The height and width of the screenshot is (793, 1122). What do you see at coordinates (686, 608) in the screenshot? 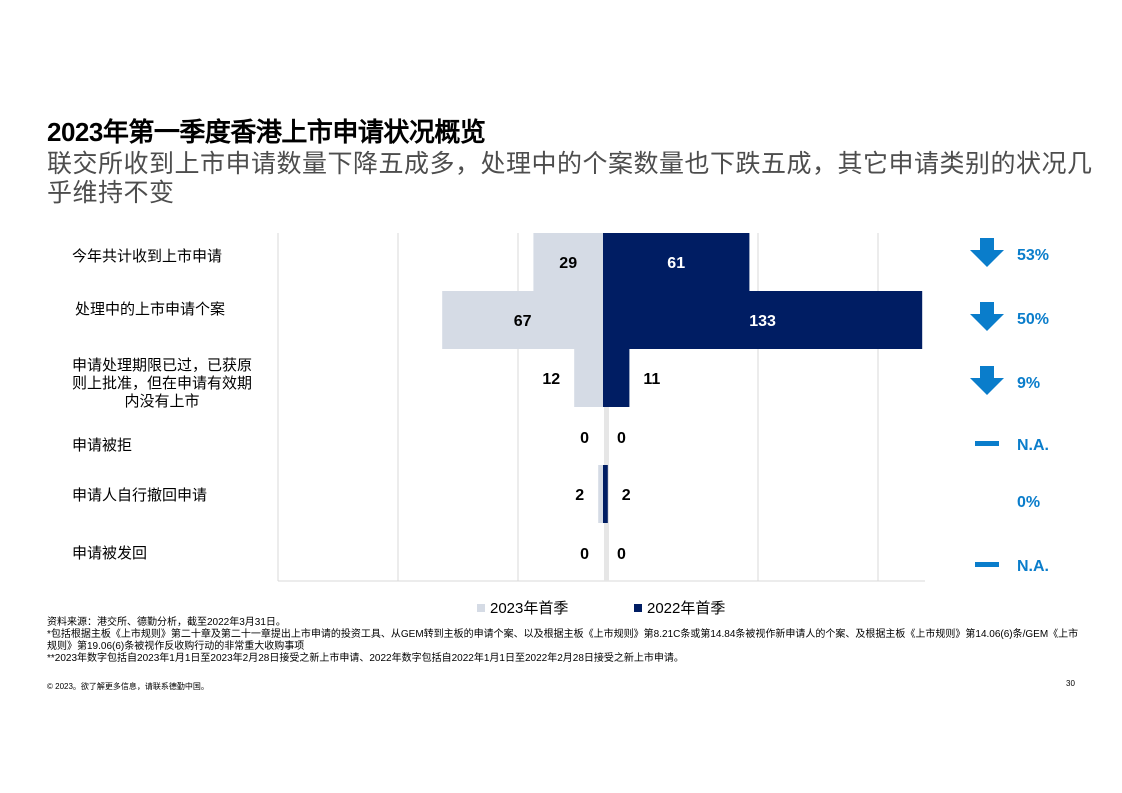
I see `legend-label-2022: 2022年首季` at bounding box center [686, 608].